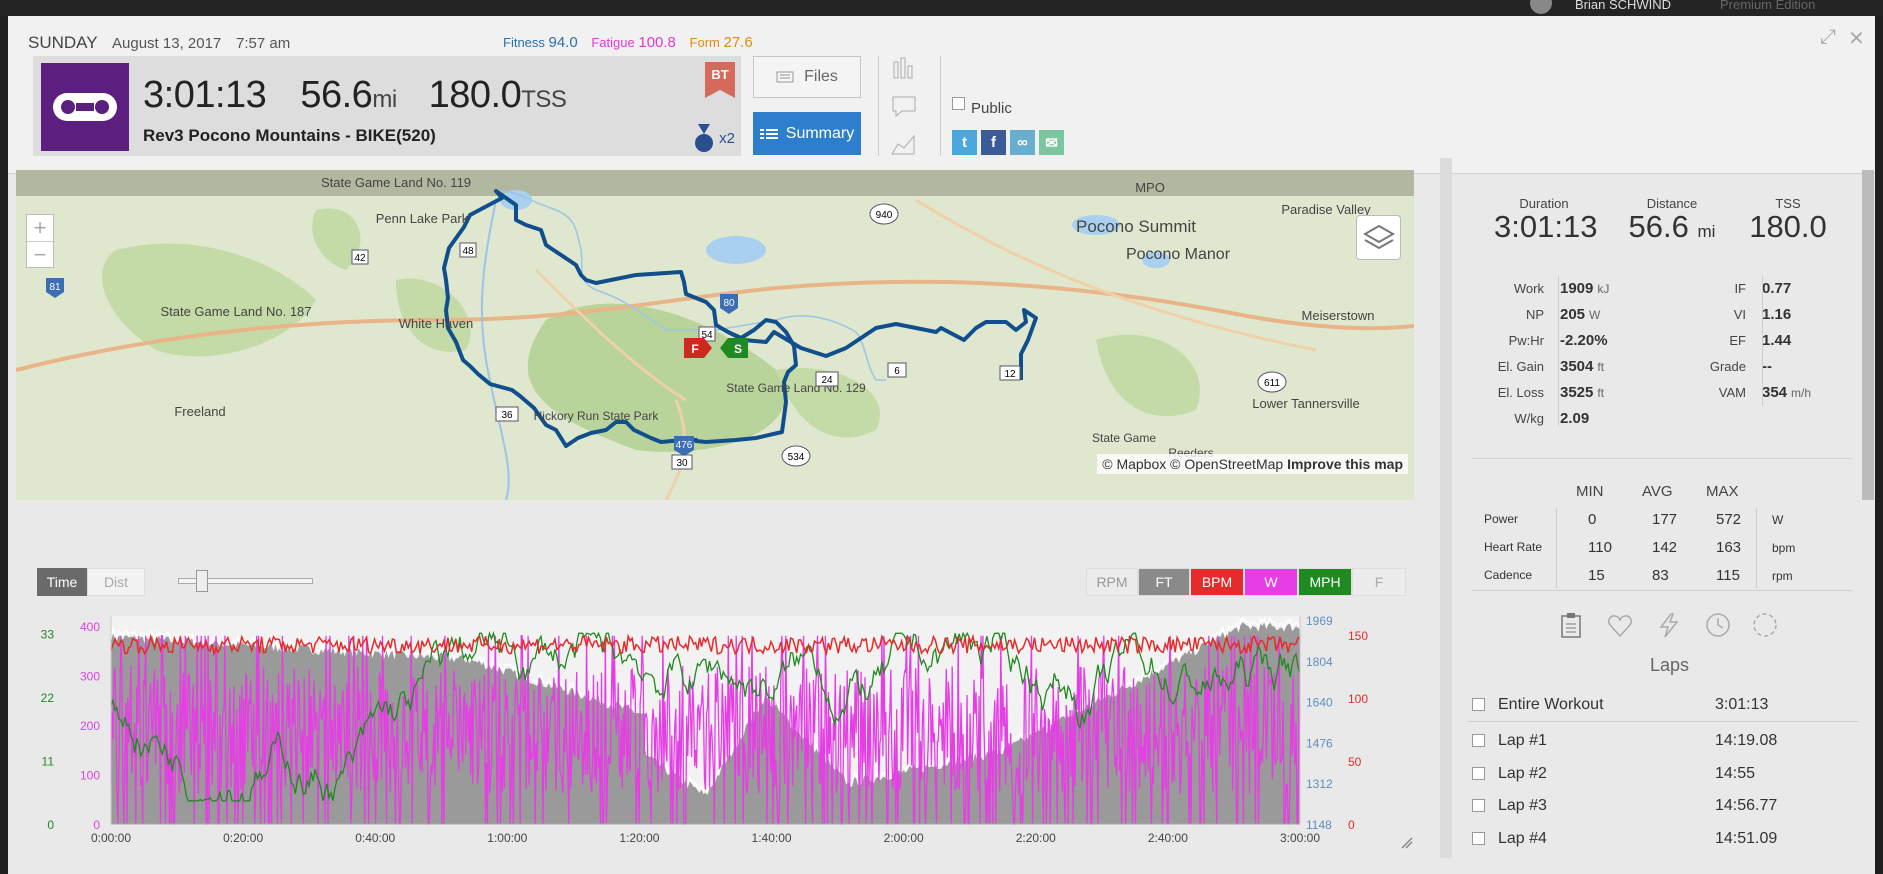  I want to click on svg-text: 940, so click(884, 215).